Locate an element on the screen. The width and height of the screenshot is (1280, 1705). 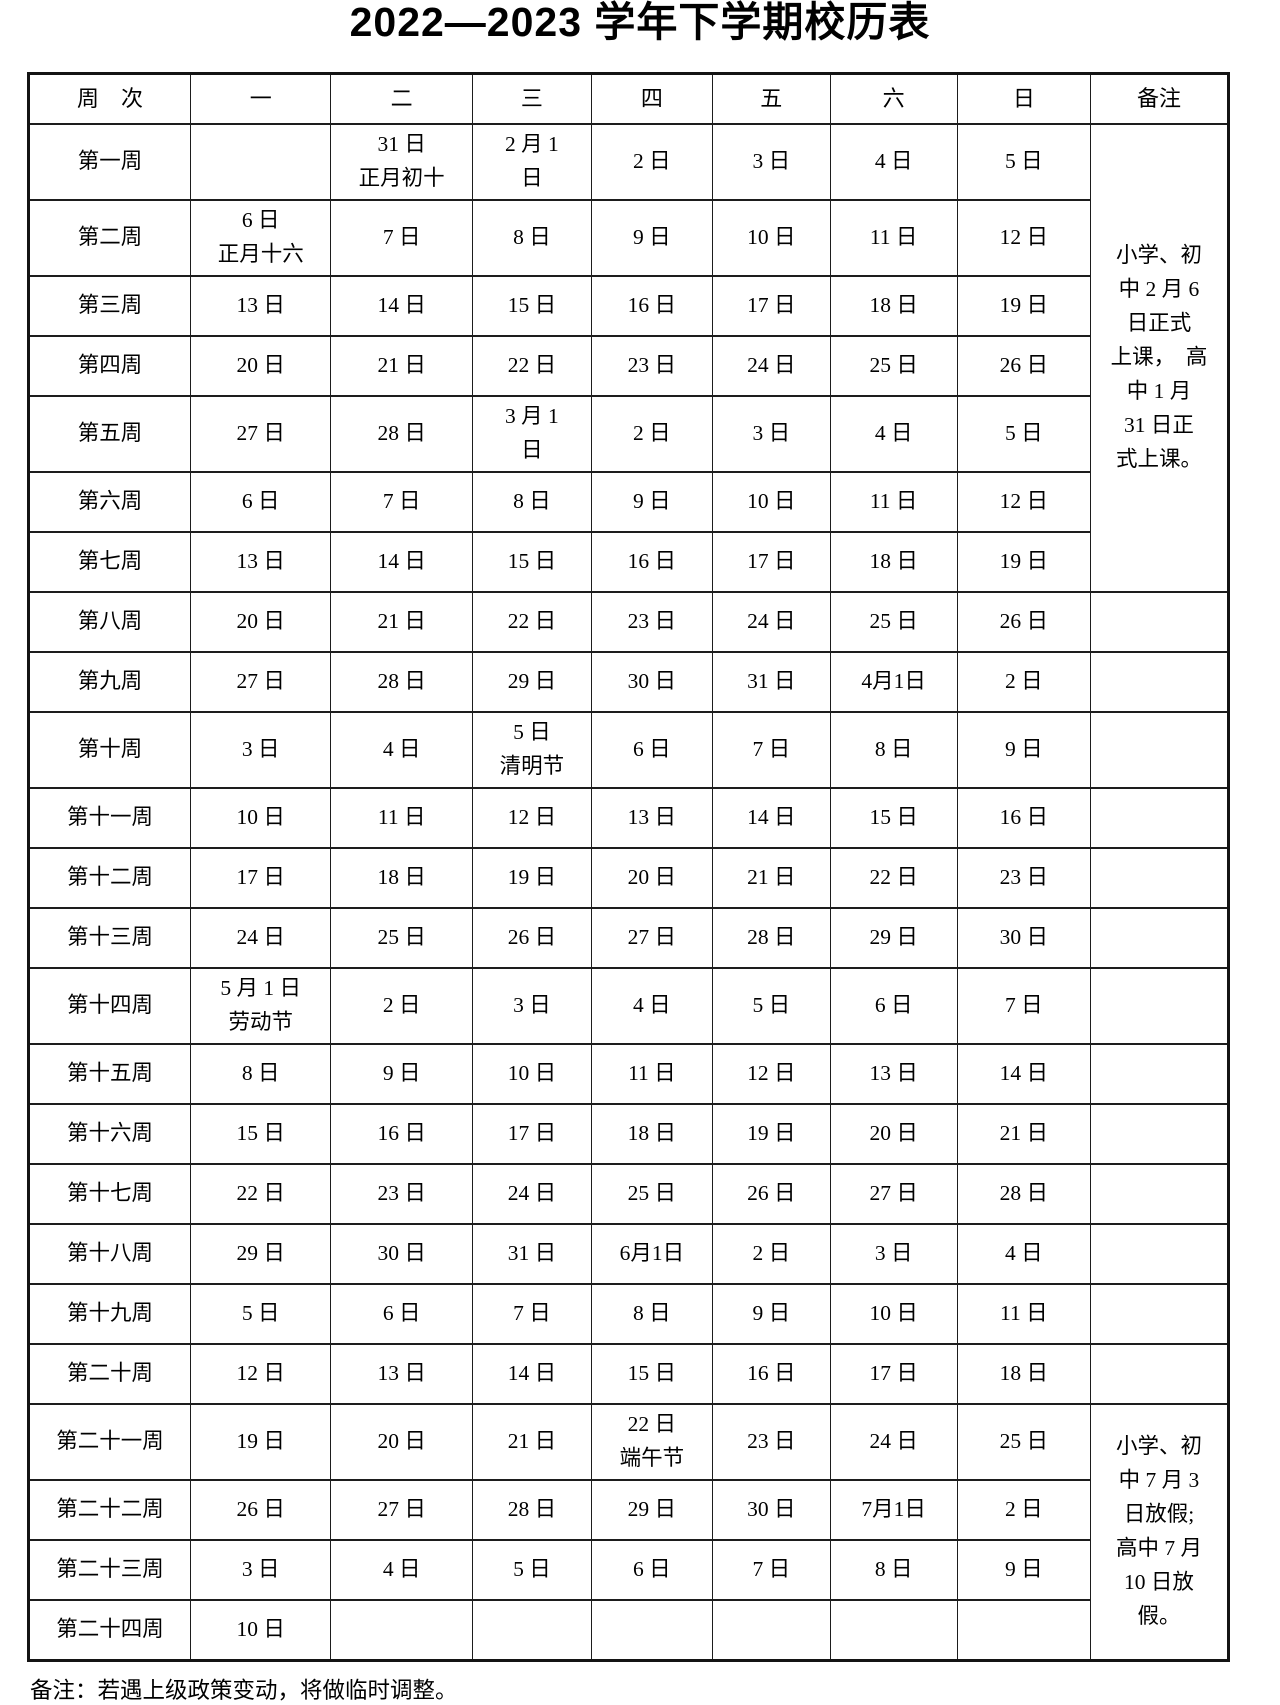
day-cell: 4 日 is located at coordinates (401, 1569).